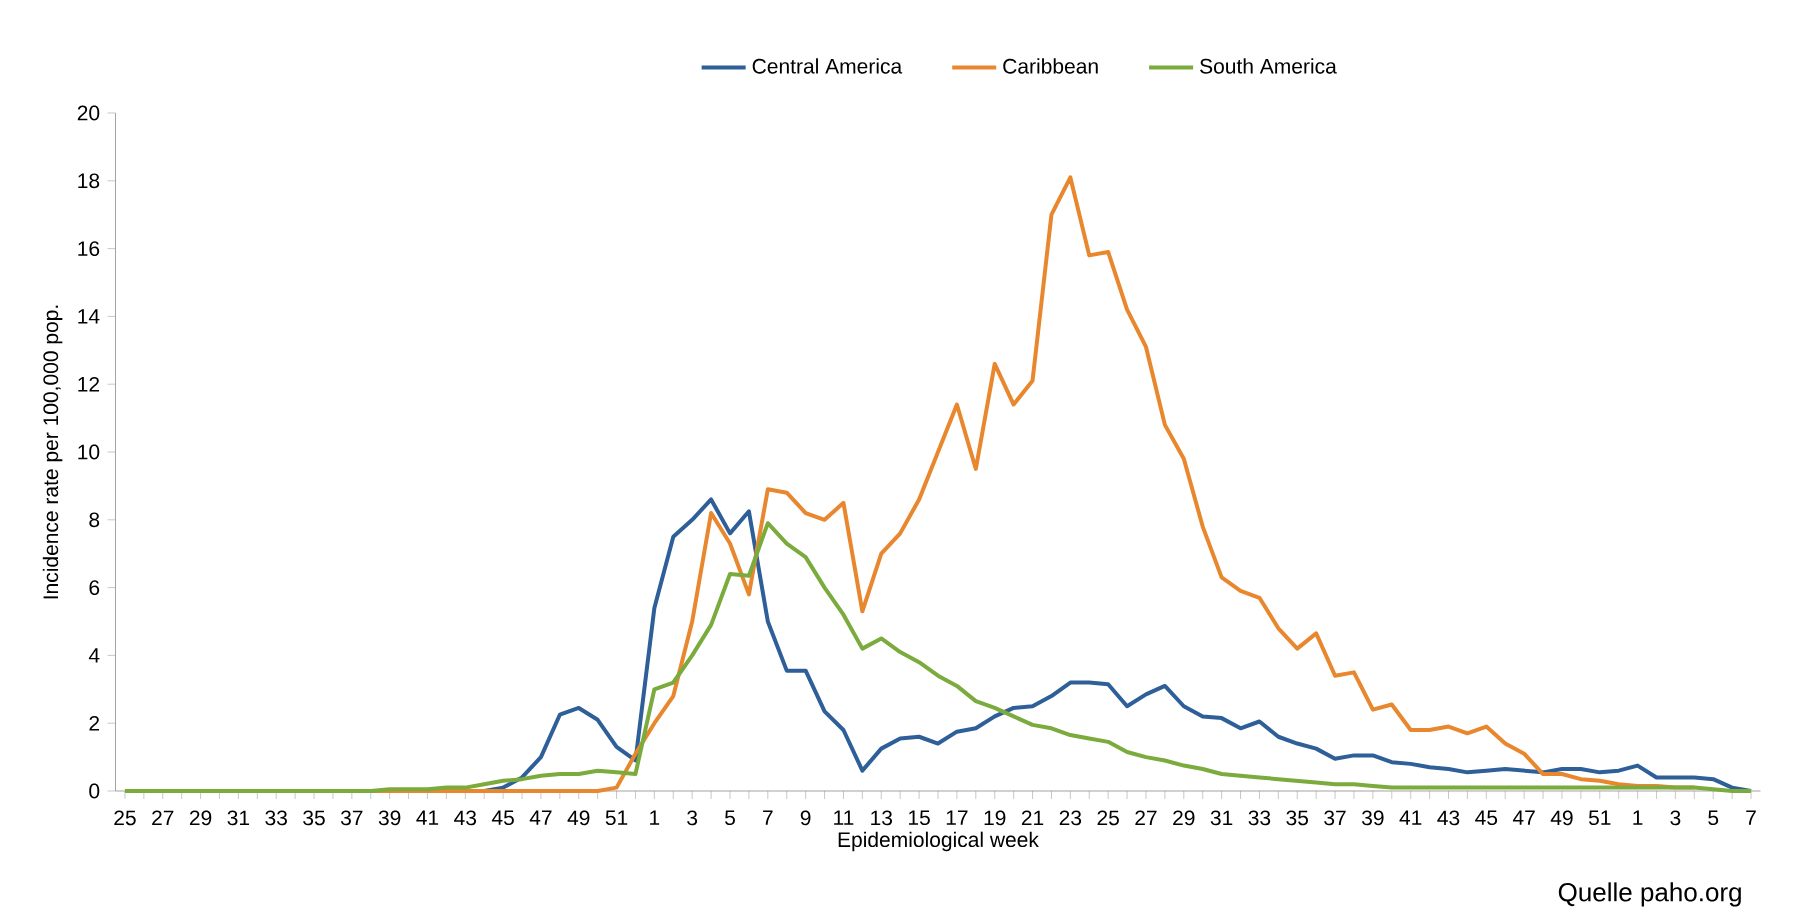  Describe the element at coordinates (89, 384) in the screenshot. I see `y-tick-label: 12` at that location.